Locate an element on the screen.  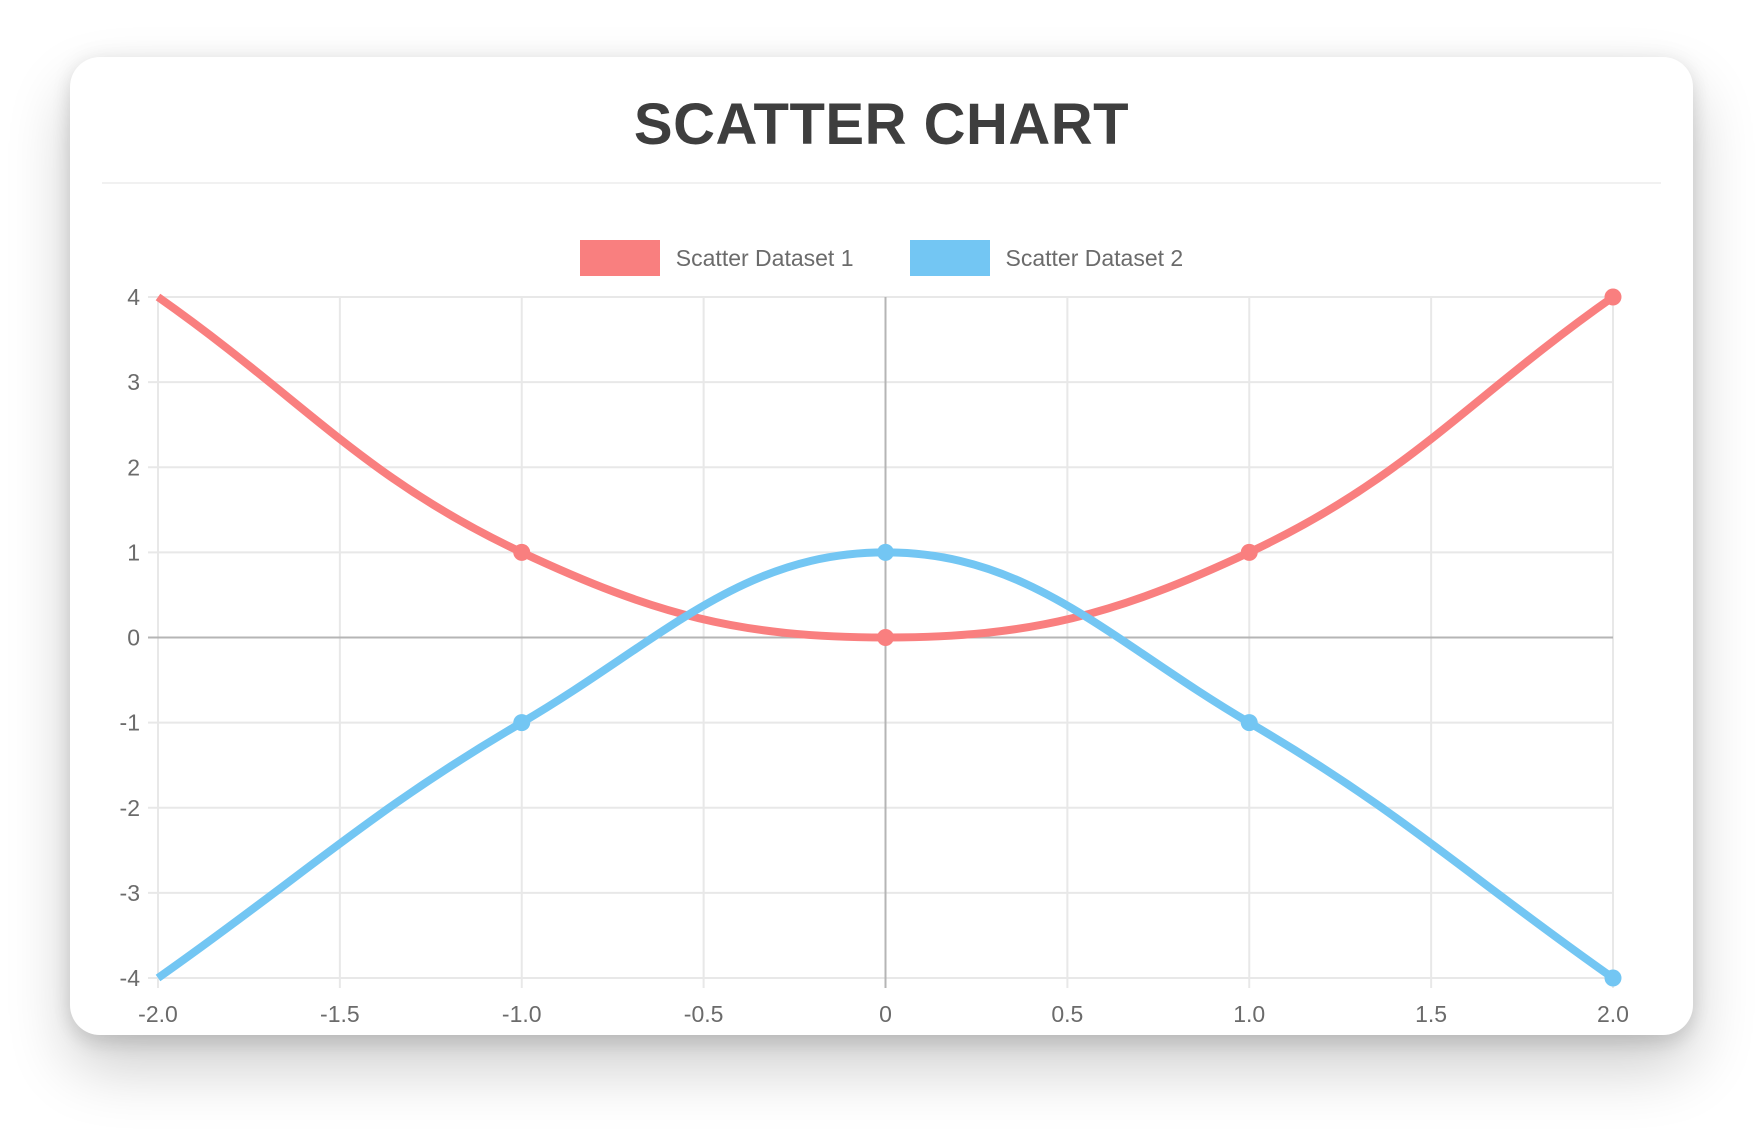
x-tick-label: 0.5 is located at coordinates (1067, 1014).